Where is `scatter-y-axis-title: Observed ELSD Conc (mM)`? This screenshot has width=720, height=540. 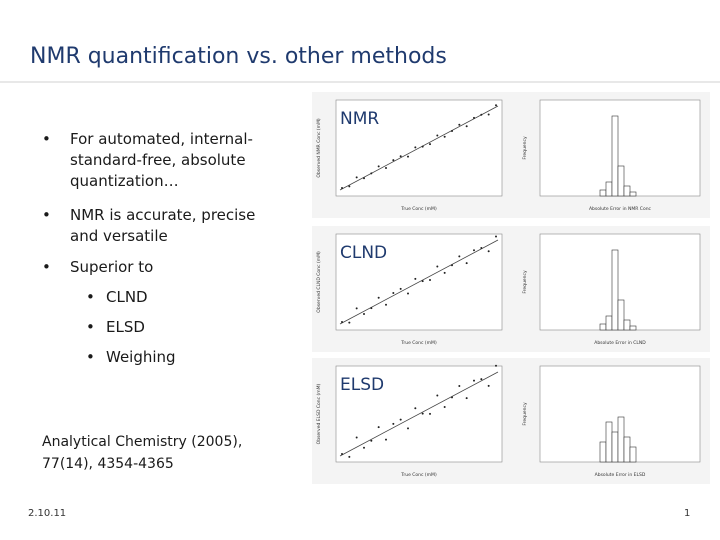 scatter-y-axis-title: Observed ELSD Conc (mM) is located at coordinates (319, 413).